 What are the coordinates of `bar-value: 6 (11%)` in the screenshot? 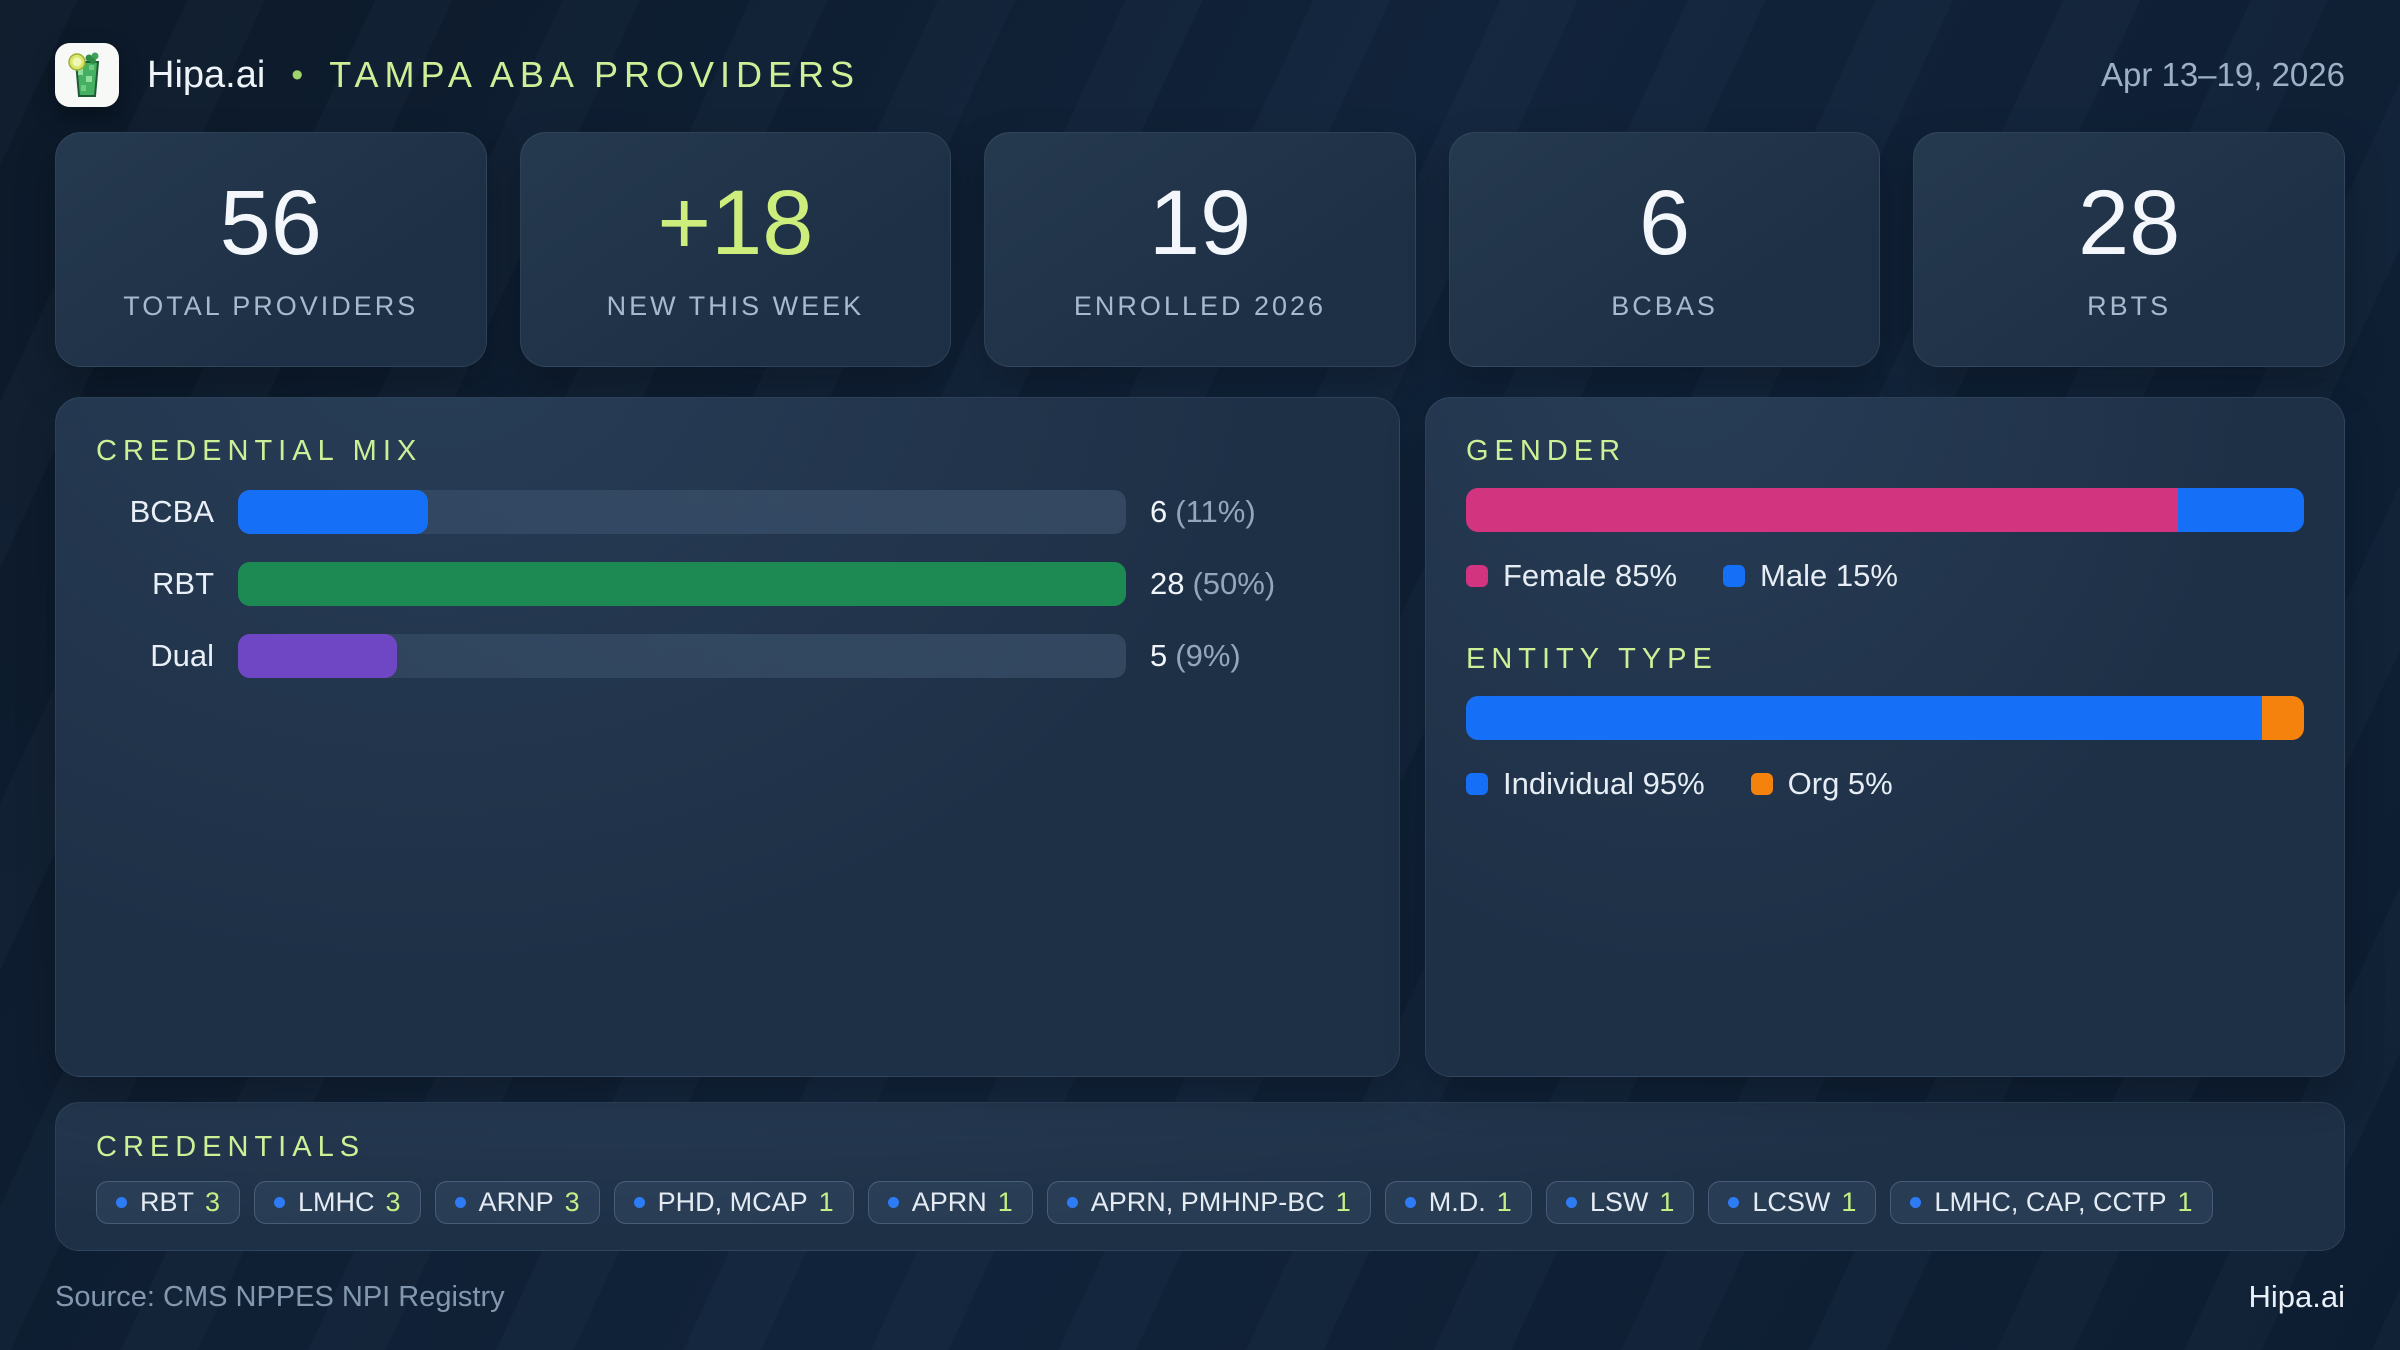 It's located at (1203, 512).